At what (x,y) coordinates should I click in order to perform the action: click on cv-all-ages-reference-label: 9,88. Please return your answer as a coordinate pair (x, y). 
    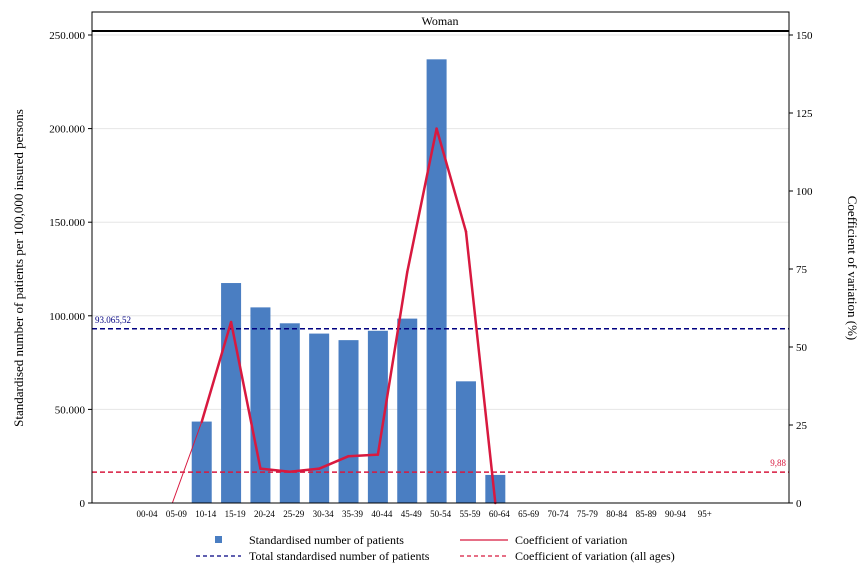
    Looking at the image, I should click on (778, 463).